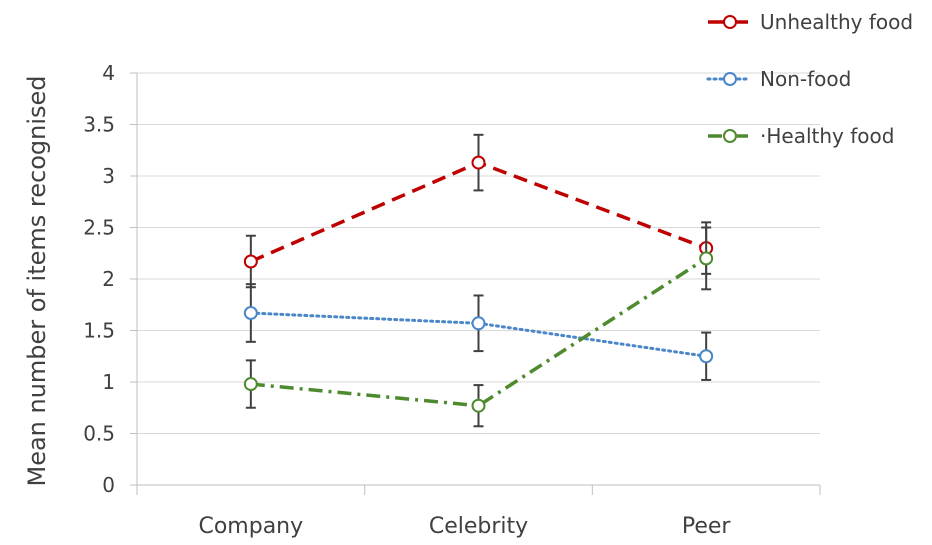  I want to click on y-tick-label: 3.5, so click(99, 125).